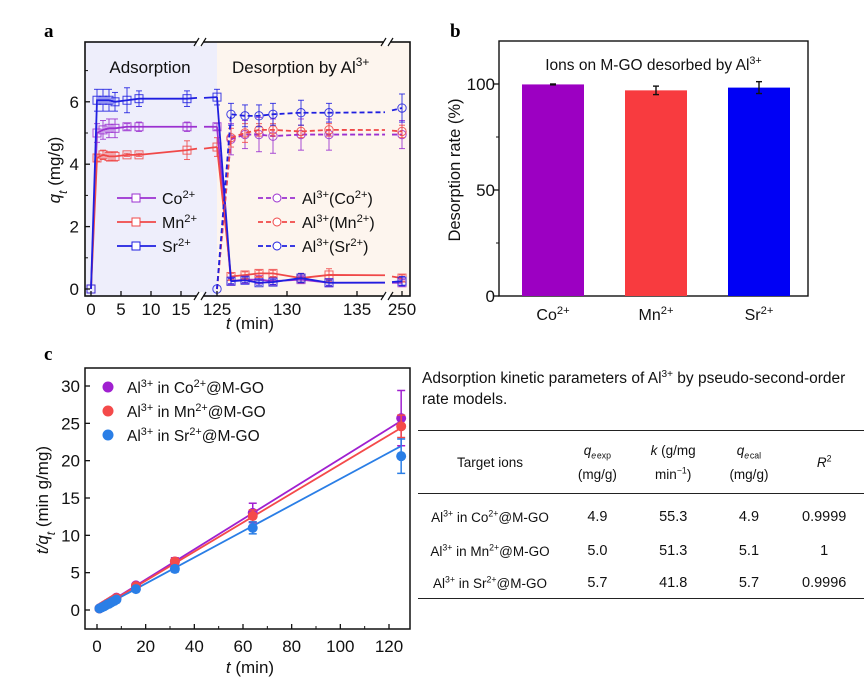 The image size is (866, 691). What do you see at coordinates (179, 222) in the screenshot?
I see `legend-label: Mn2+` at bounding box center [179, 222].